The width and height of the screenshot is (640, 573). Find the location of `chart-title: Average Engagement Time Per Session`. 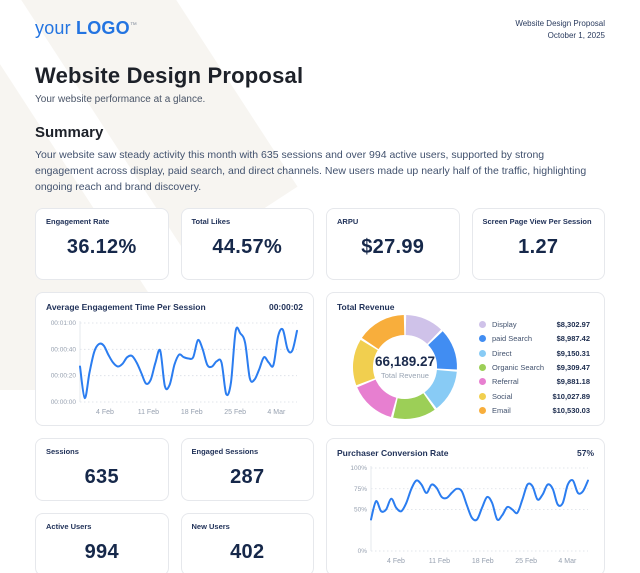

chart-title: Average Engagement Time Per Session is located at coordinates (126, 307).